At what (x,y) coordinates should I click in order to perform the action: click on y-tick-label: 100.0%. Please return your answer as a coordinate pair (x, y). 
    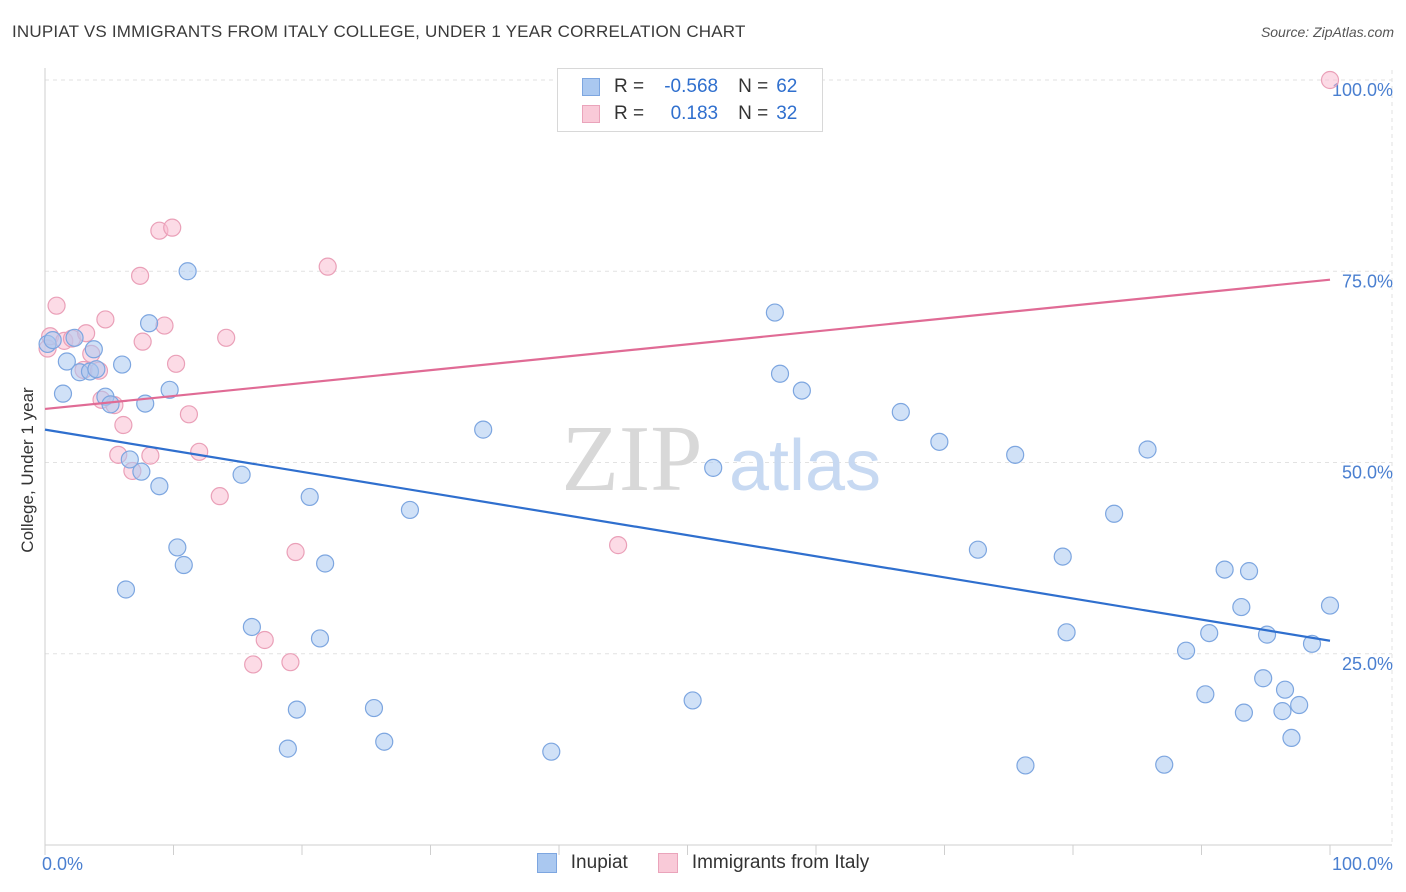
    Looking at the image, I should click on (1362, 90).